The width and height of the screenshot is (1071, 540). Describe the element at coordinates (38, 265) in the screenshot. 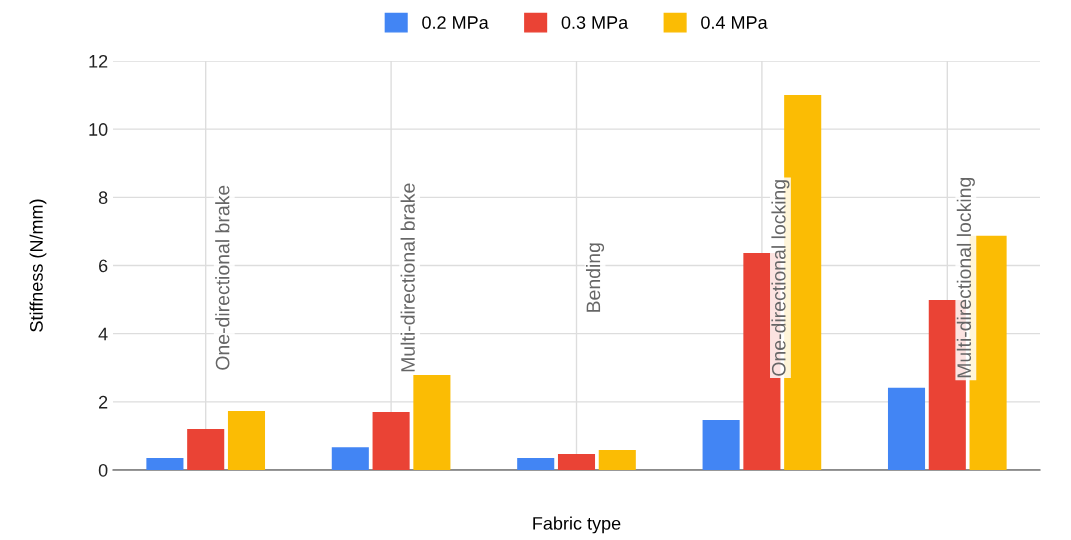

I see `y-axis-title: Stiffness (N/mm)` at that location.